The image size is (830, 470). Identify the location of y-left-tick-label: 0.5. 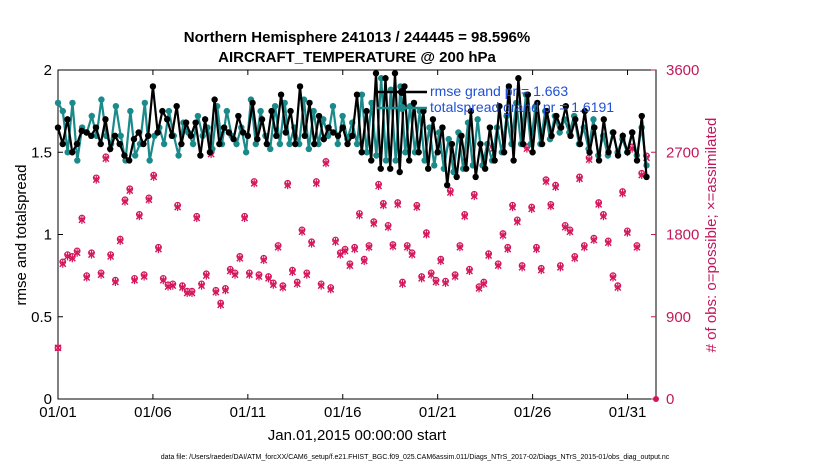
(41, 317).